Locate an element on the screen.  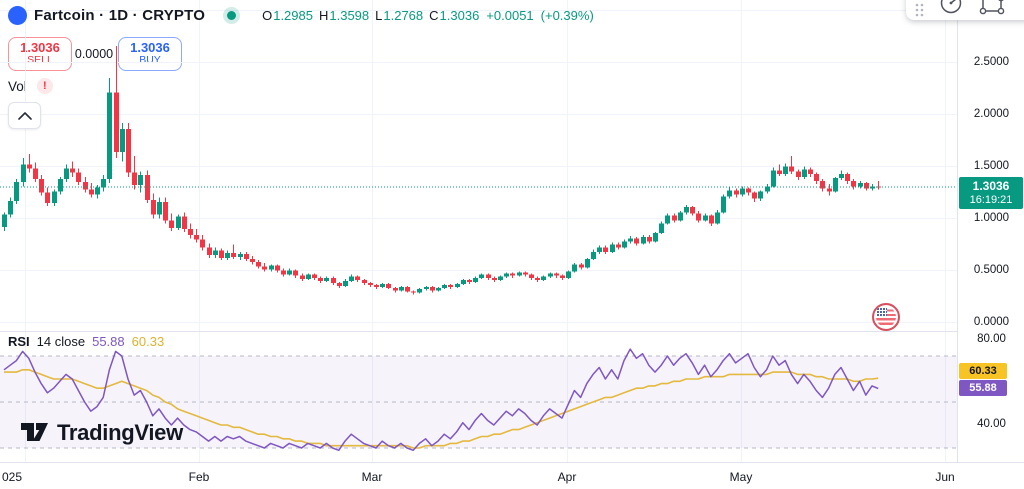
chevron-up-icon is located at coordinates (24, 115).